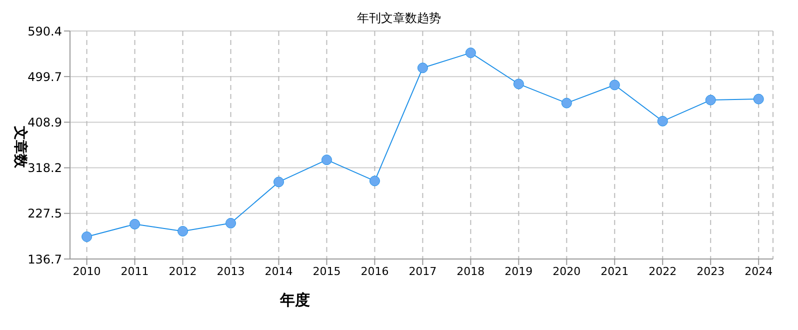 The width and height of the screenshot is (798, 330). I want to click on x-tick-label: 2020, so click(566, 271).